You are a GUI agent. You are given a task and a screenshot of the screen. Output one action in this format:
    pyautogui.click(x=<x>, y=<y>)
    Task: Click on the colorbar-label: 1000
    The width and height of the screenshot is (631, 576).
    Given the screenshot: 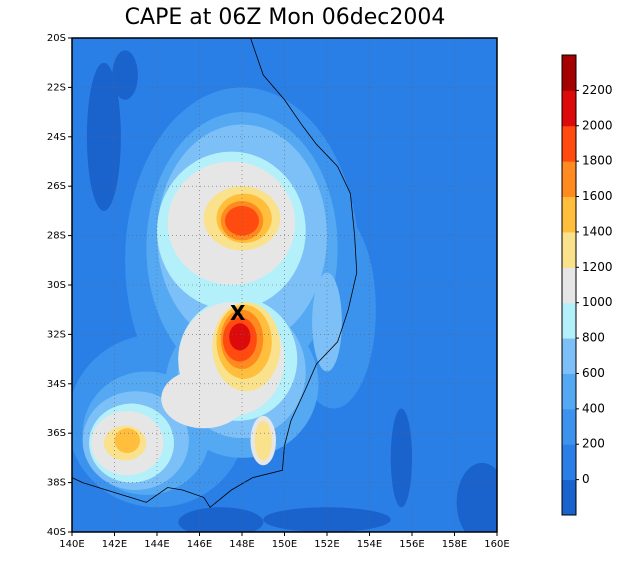 What is the action you would take?
    pyautogui.click(x=597, y=302)
    